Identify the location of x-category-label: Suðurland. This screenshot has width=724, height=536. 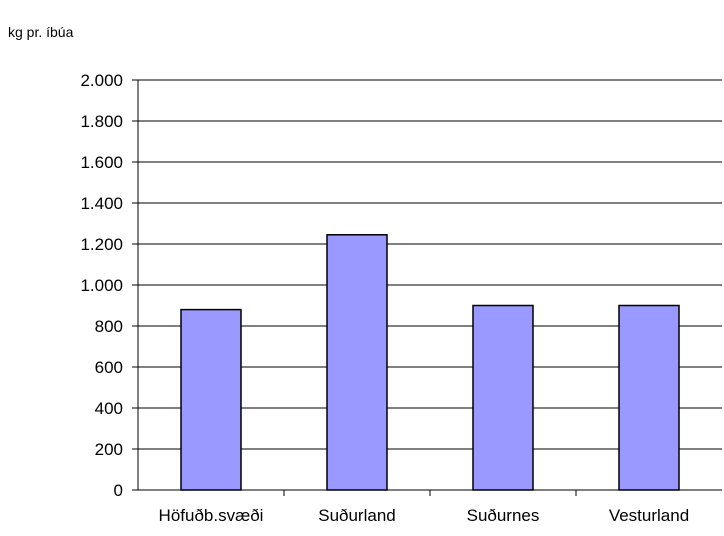
(357, 515).